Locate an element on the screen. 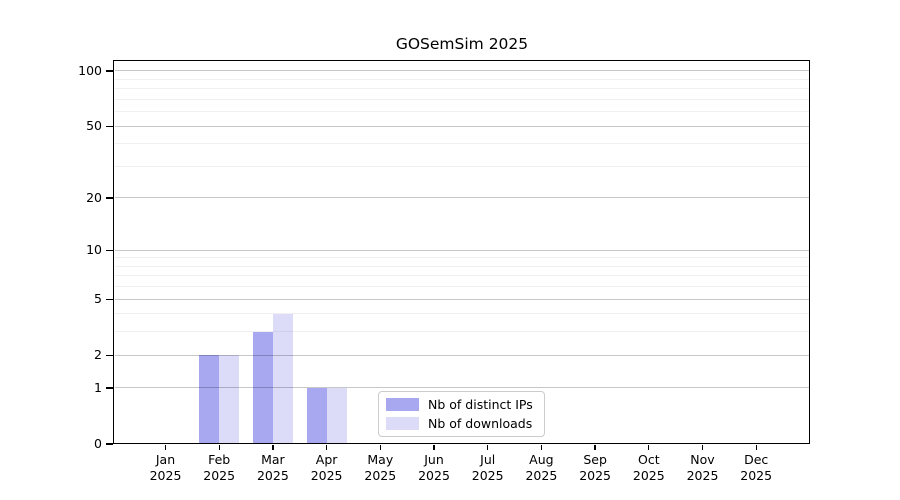 This screenshot has height=500, width=900. y-tick-label: 5 is located at coordinates (98, 299).